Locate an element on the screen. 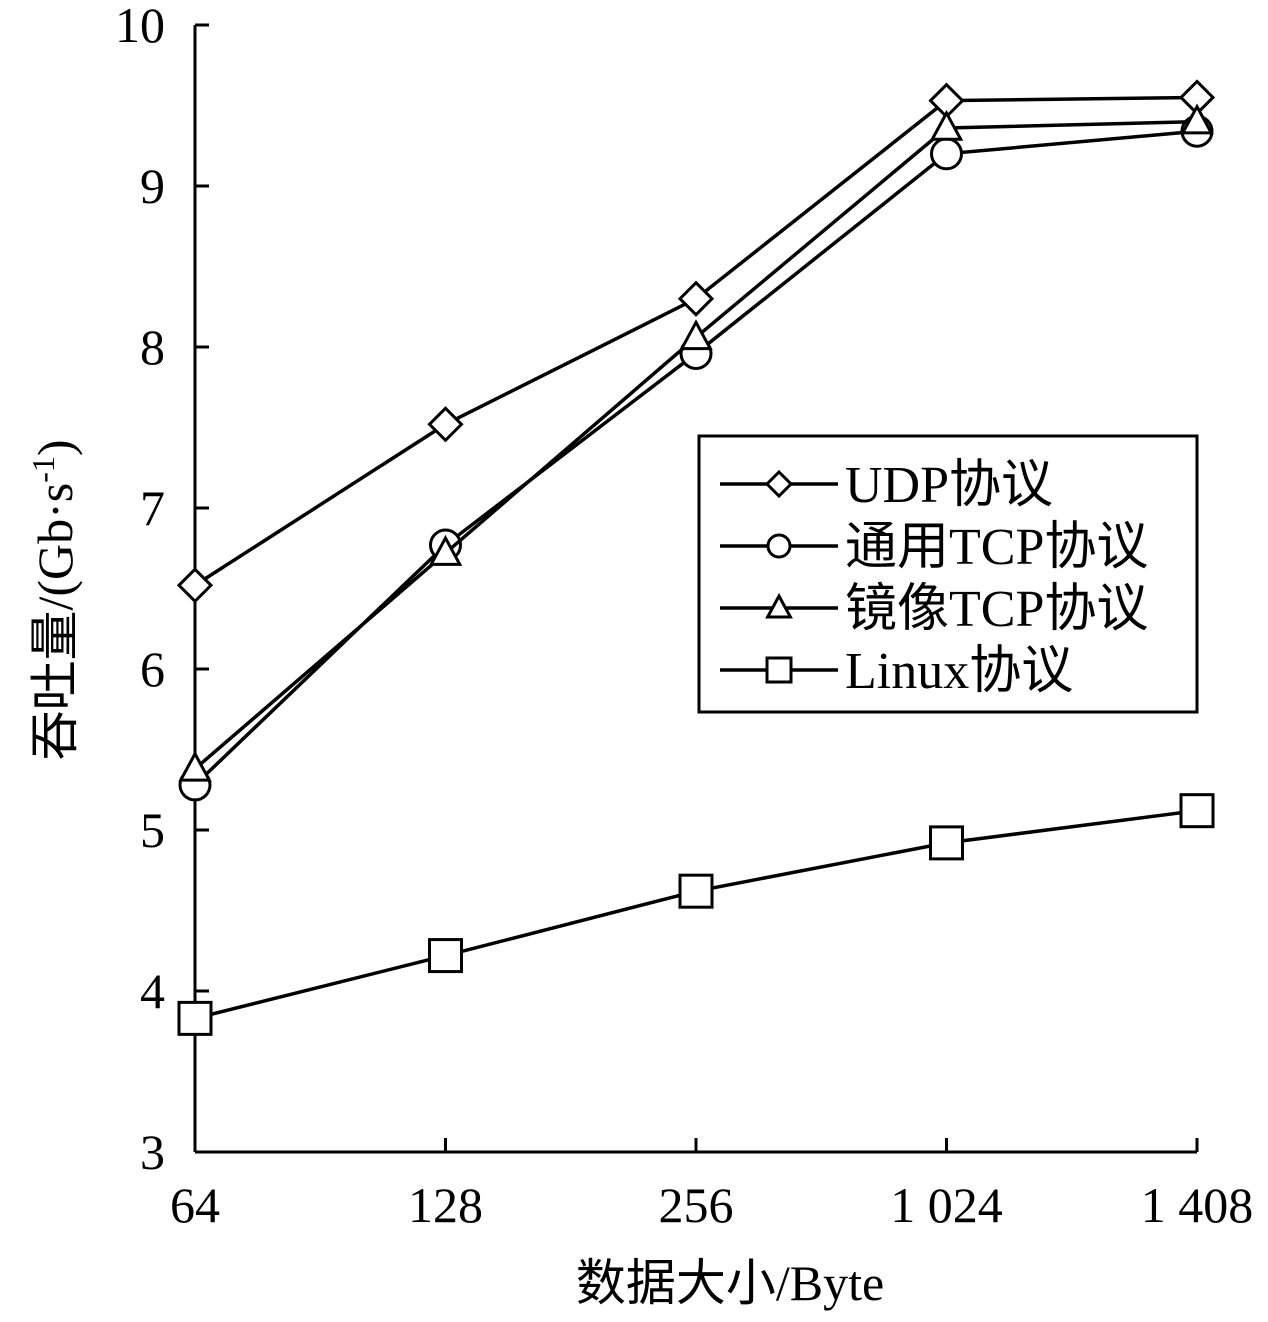 Image resolution: width=1268 pixels, height=1322 pixels. legend-marker-square is located at coordinates (779, 670).